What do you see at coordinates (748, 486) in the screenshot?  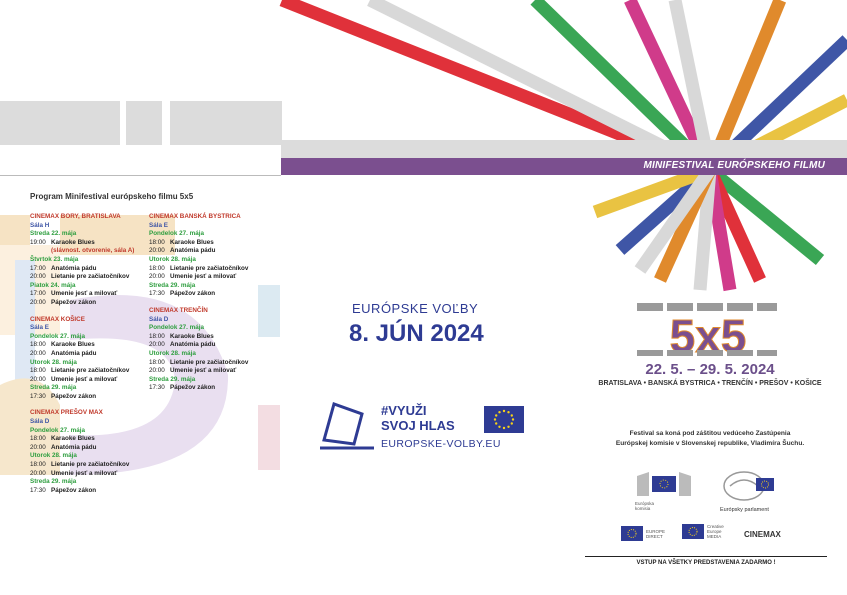 I see `ep-hemicycle-icon` at bounding box center [748, 486].